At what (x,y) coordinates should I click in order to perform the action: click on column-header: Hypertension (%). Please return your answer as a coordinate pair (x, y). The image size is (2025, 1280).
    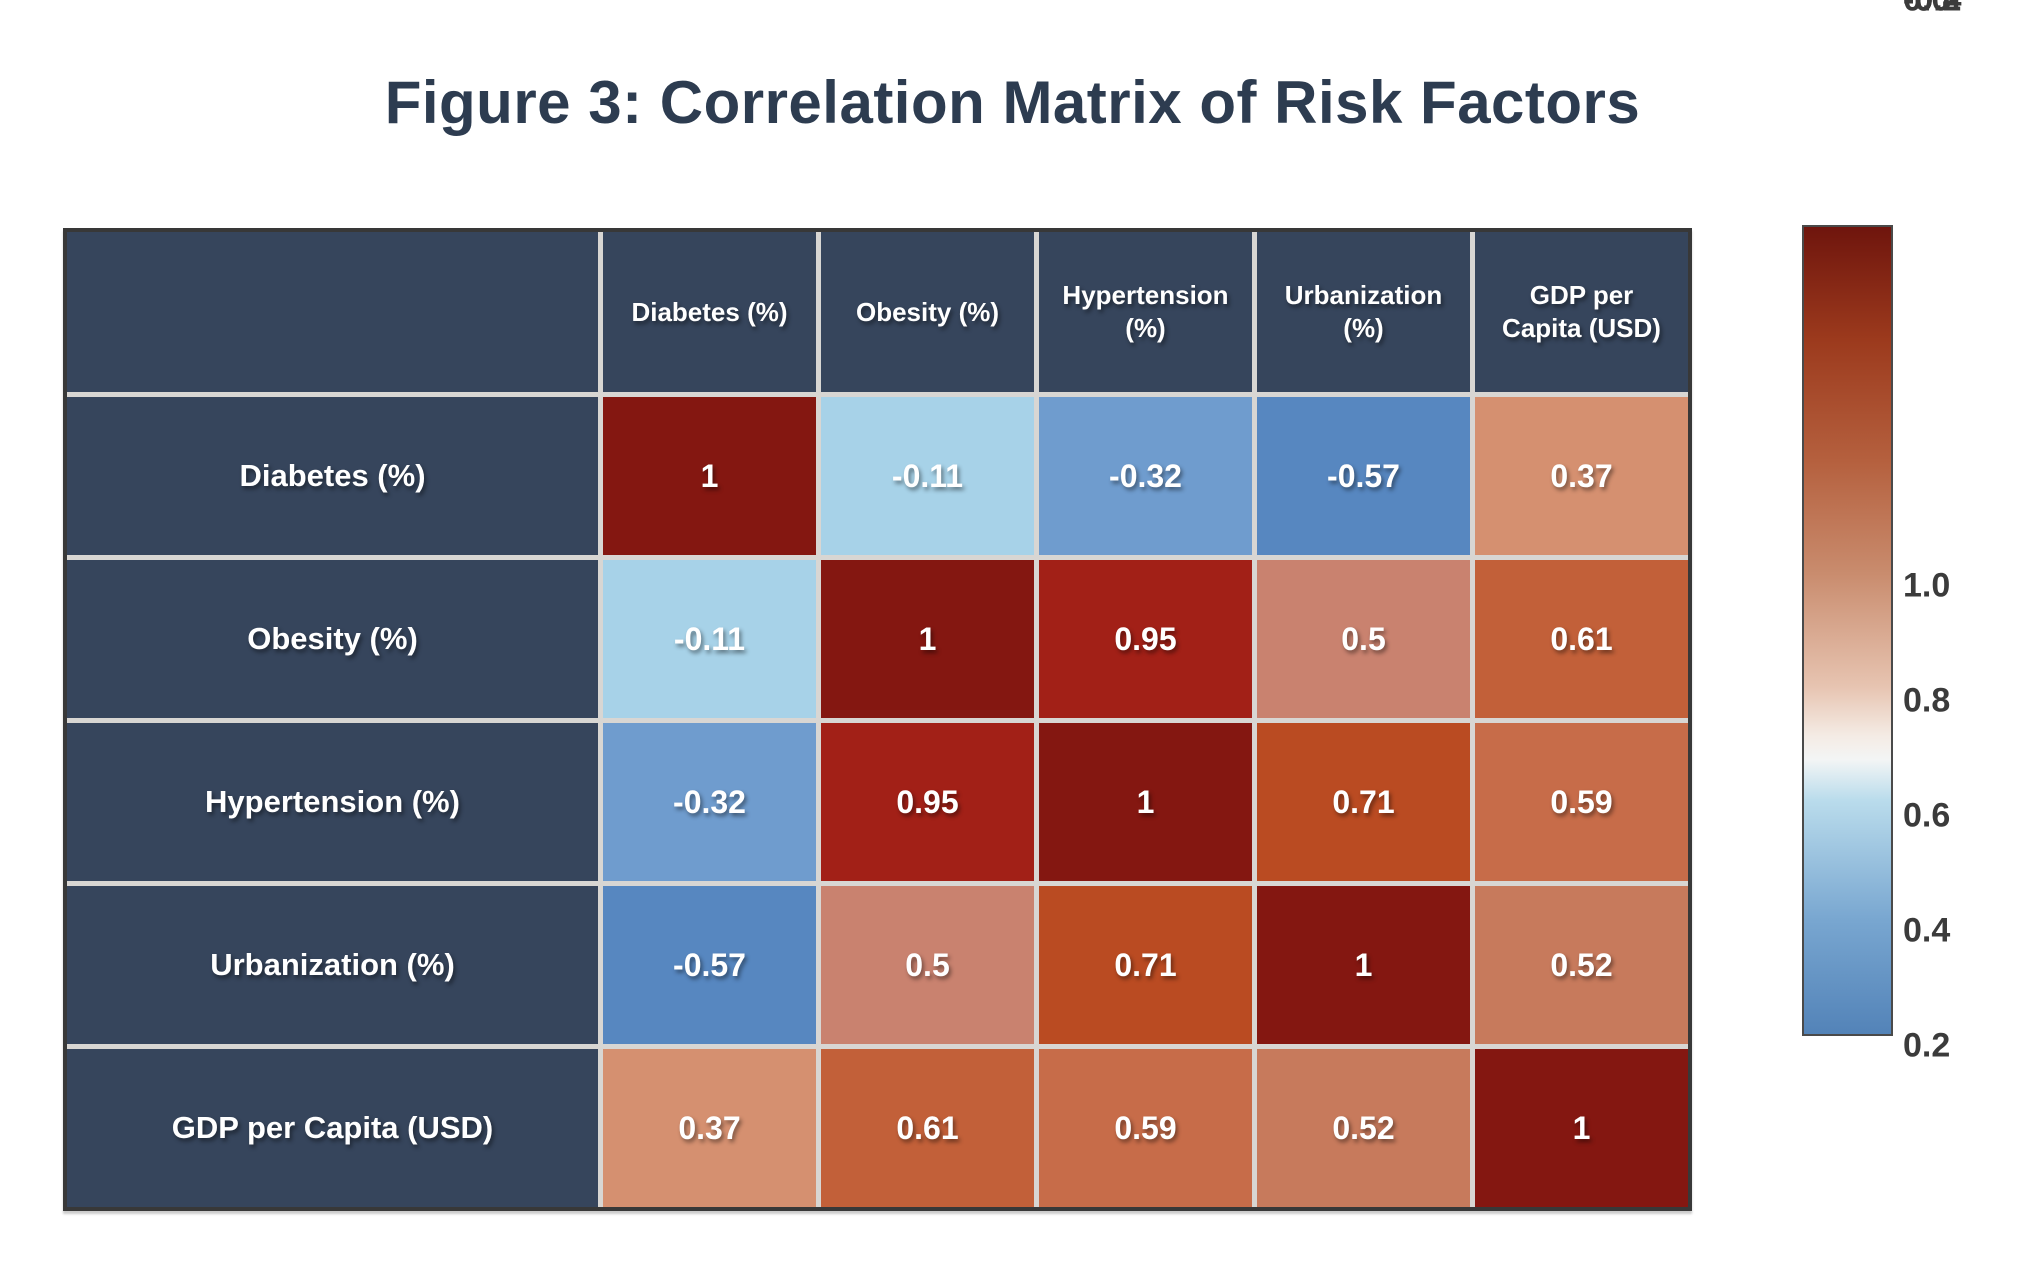
    Looking at the image, I should click on (1145, 312).